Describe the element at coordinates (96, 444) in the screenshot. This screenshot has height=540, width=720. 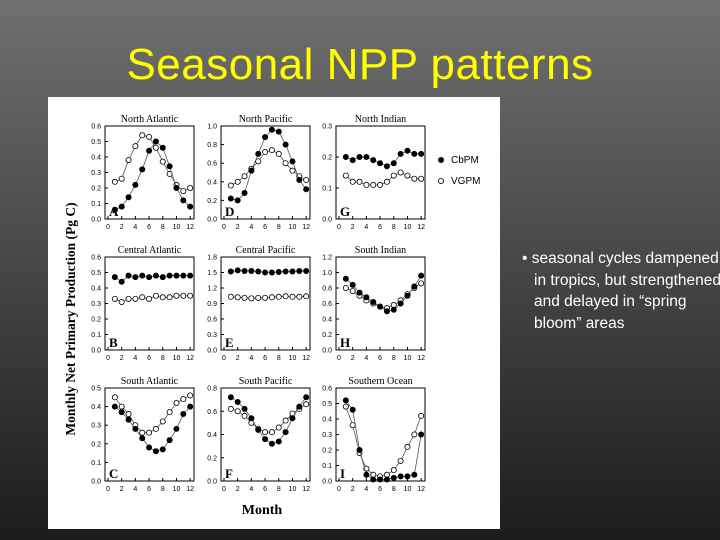
I see `y-tick-label-south-atlantic: 0.2` at that location.